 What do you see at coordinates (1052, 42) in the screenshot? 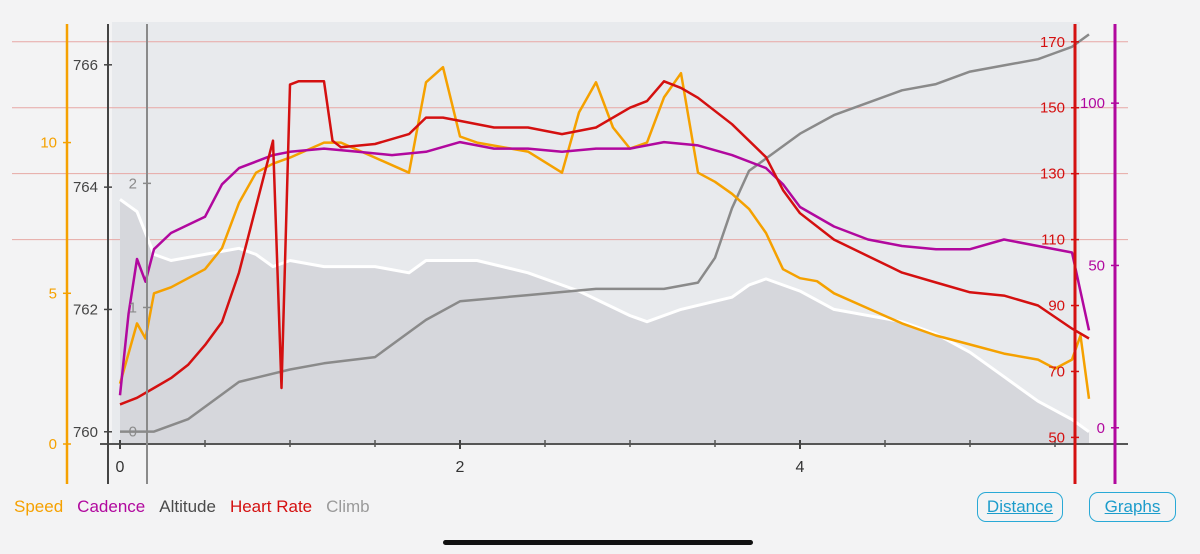
I see `heart-rate-tick-label-170: 170` at bounding box center [1052, 42].